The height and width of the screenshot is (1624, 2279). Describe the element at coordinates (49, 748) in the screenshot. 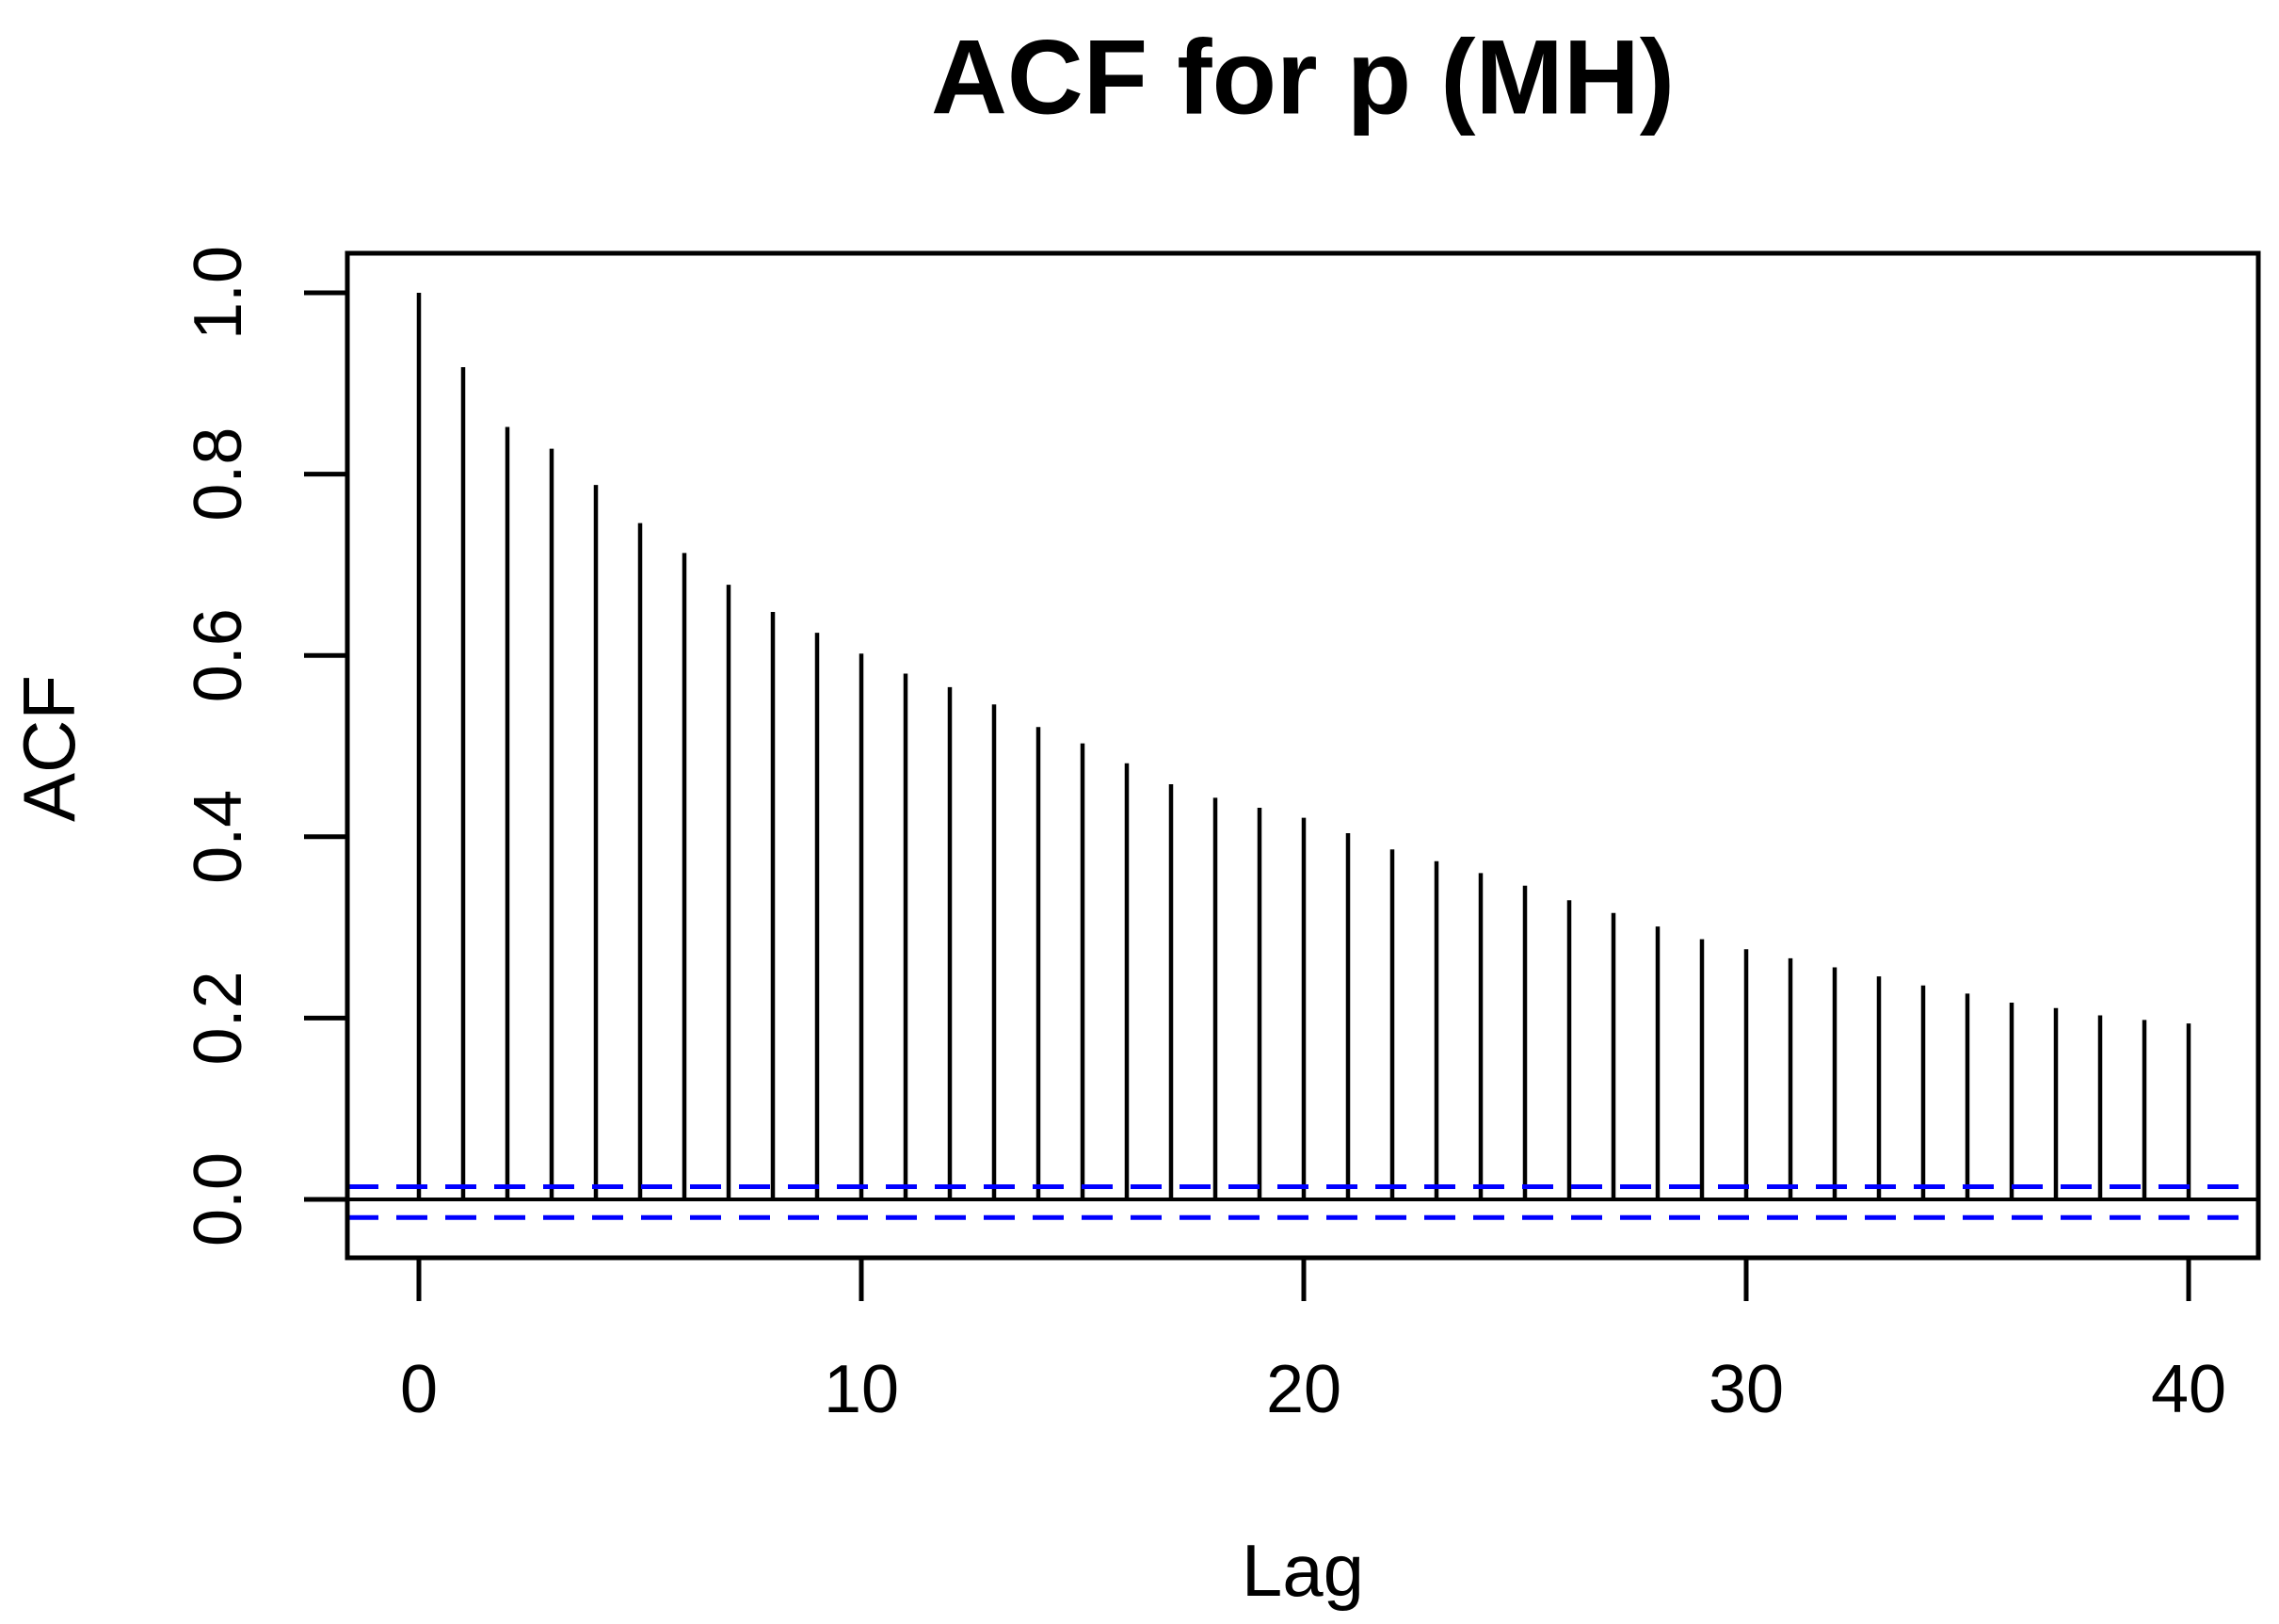

I see `y-axis-label: ACF` at that location.